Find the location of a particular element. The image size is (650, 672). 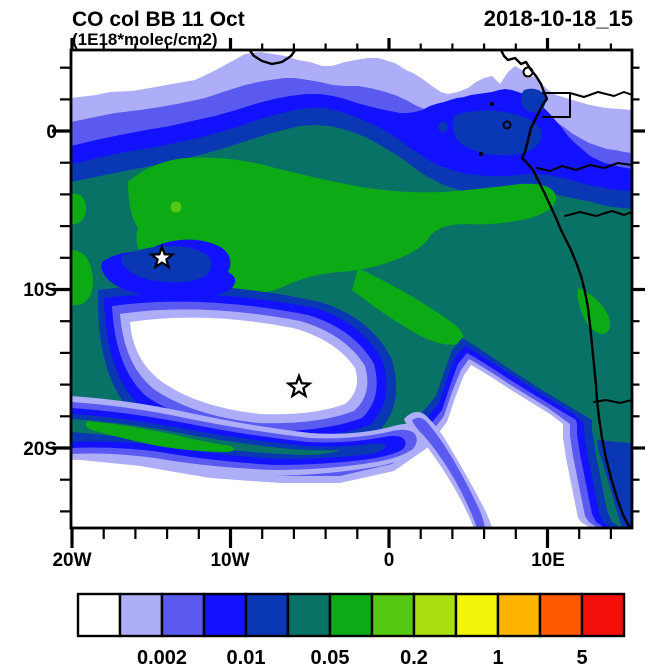

x-axis: 20W 10W 0 10E is located at coordinates (308, 560).